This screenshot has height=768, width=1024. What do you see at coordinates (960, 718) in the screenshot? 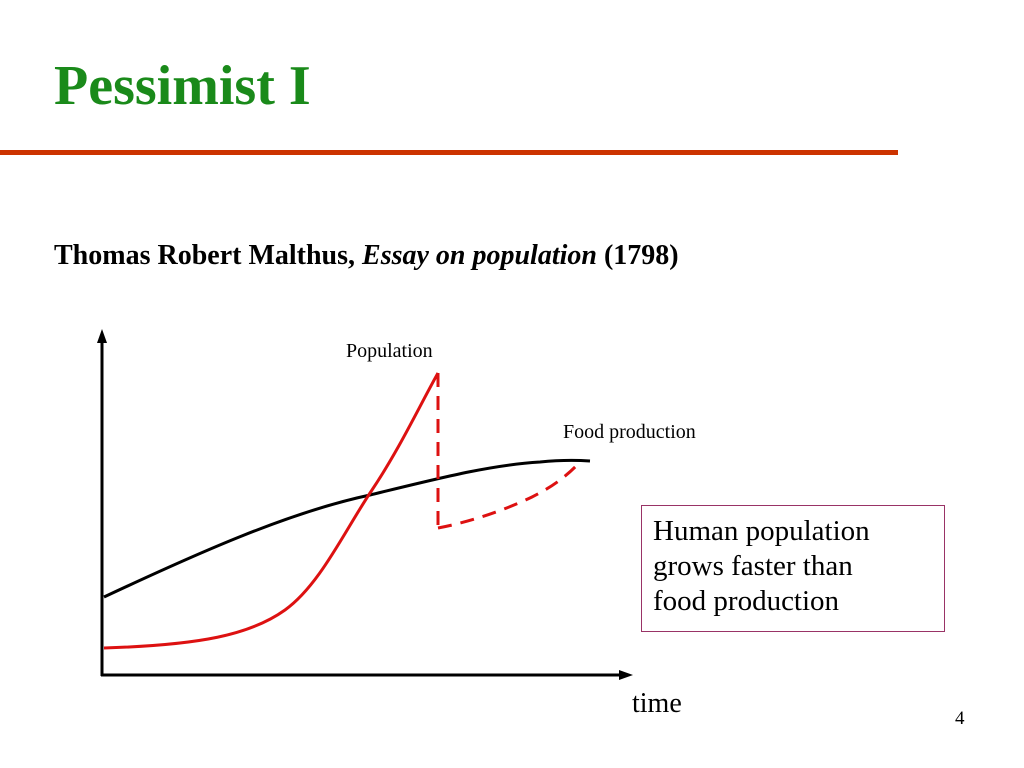
I see `page-number: 4` at bounding box center [960, 718].